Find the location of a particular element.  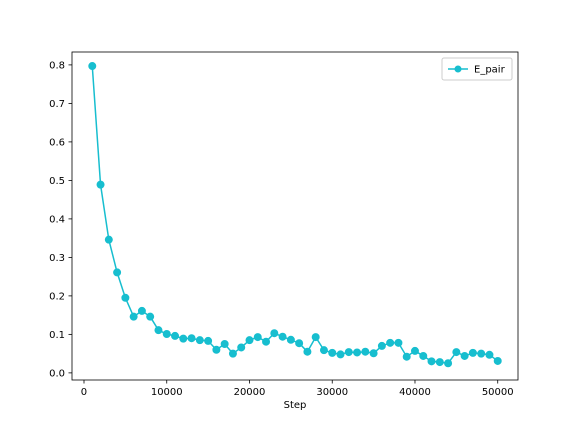

legend: E_pair is located at coordinates (477, 69).